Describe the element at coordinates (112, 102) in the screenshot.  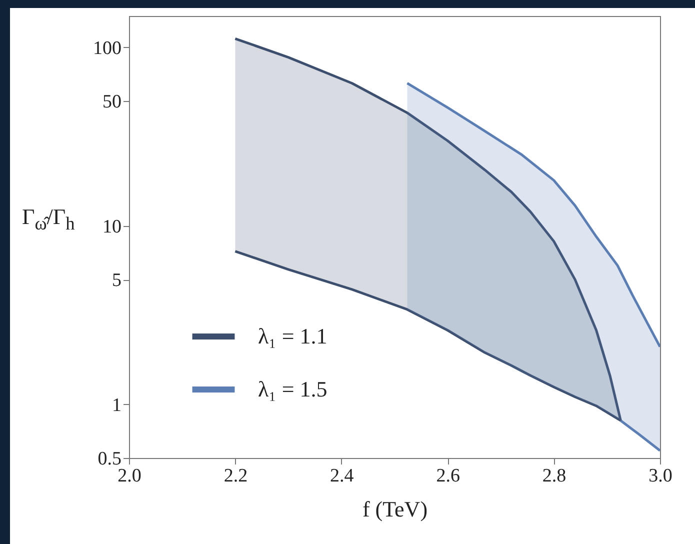
I see `y-tick-label: 50` at that location.